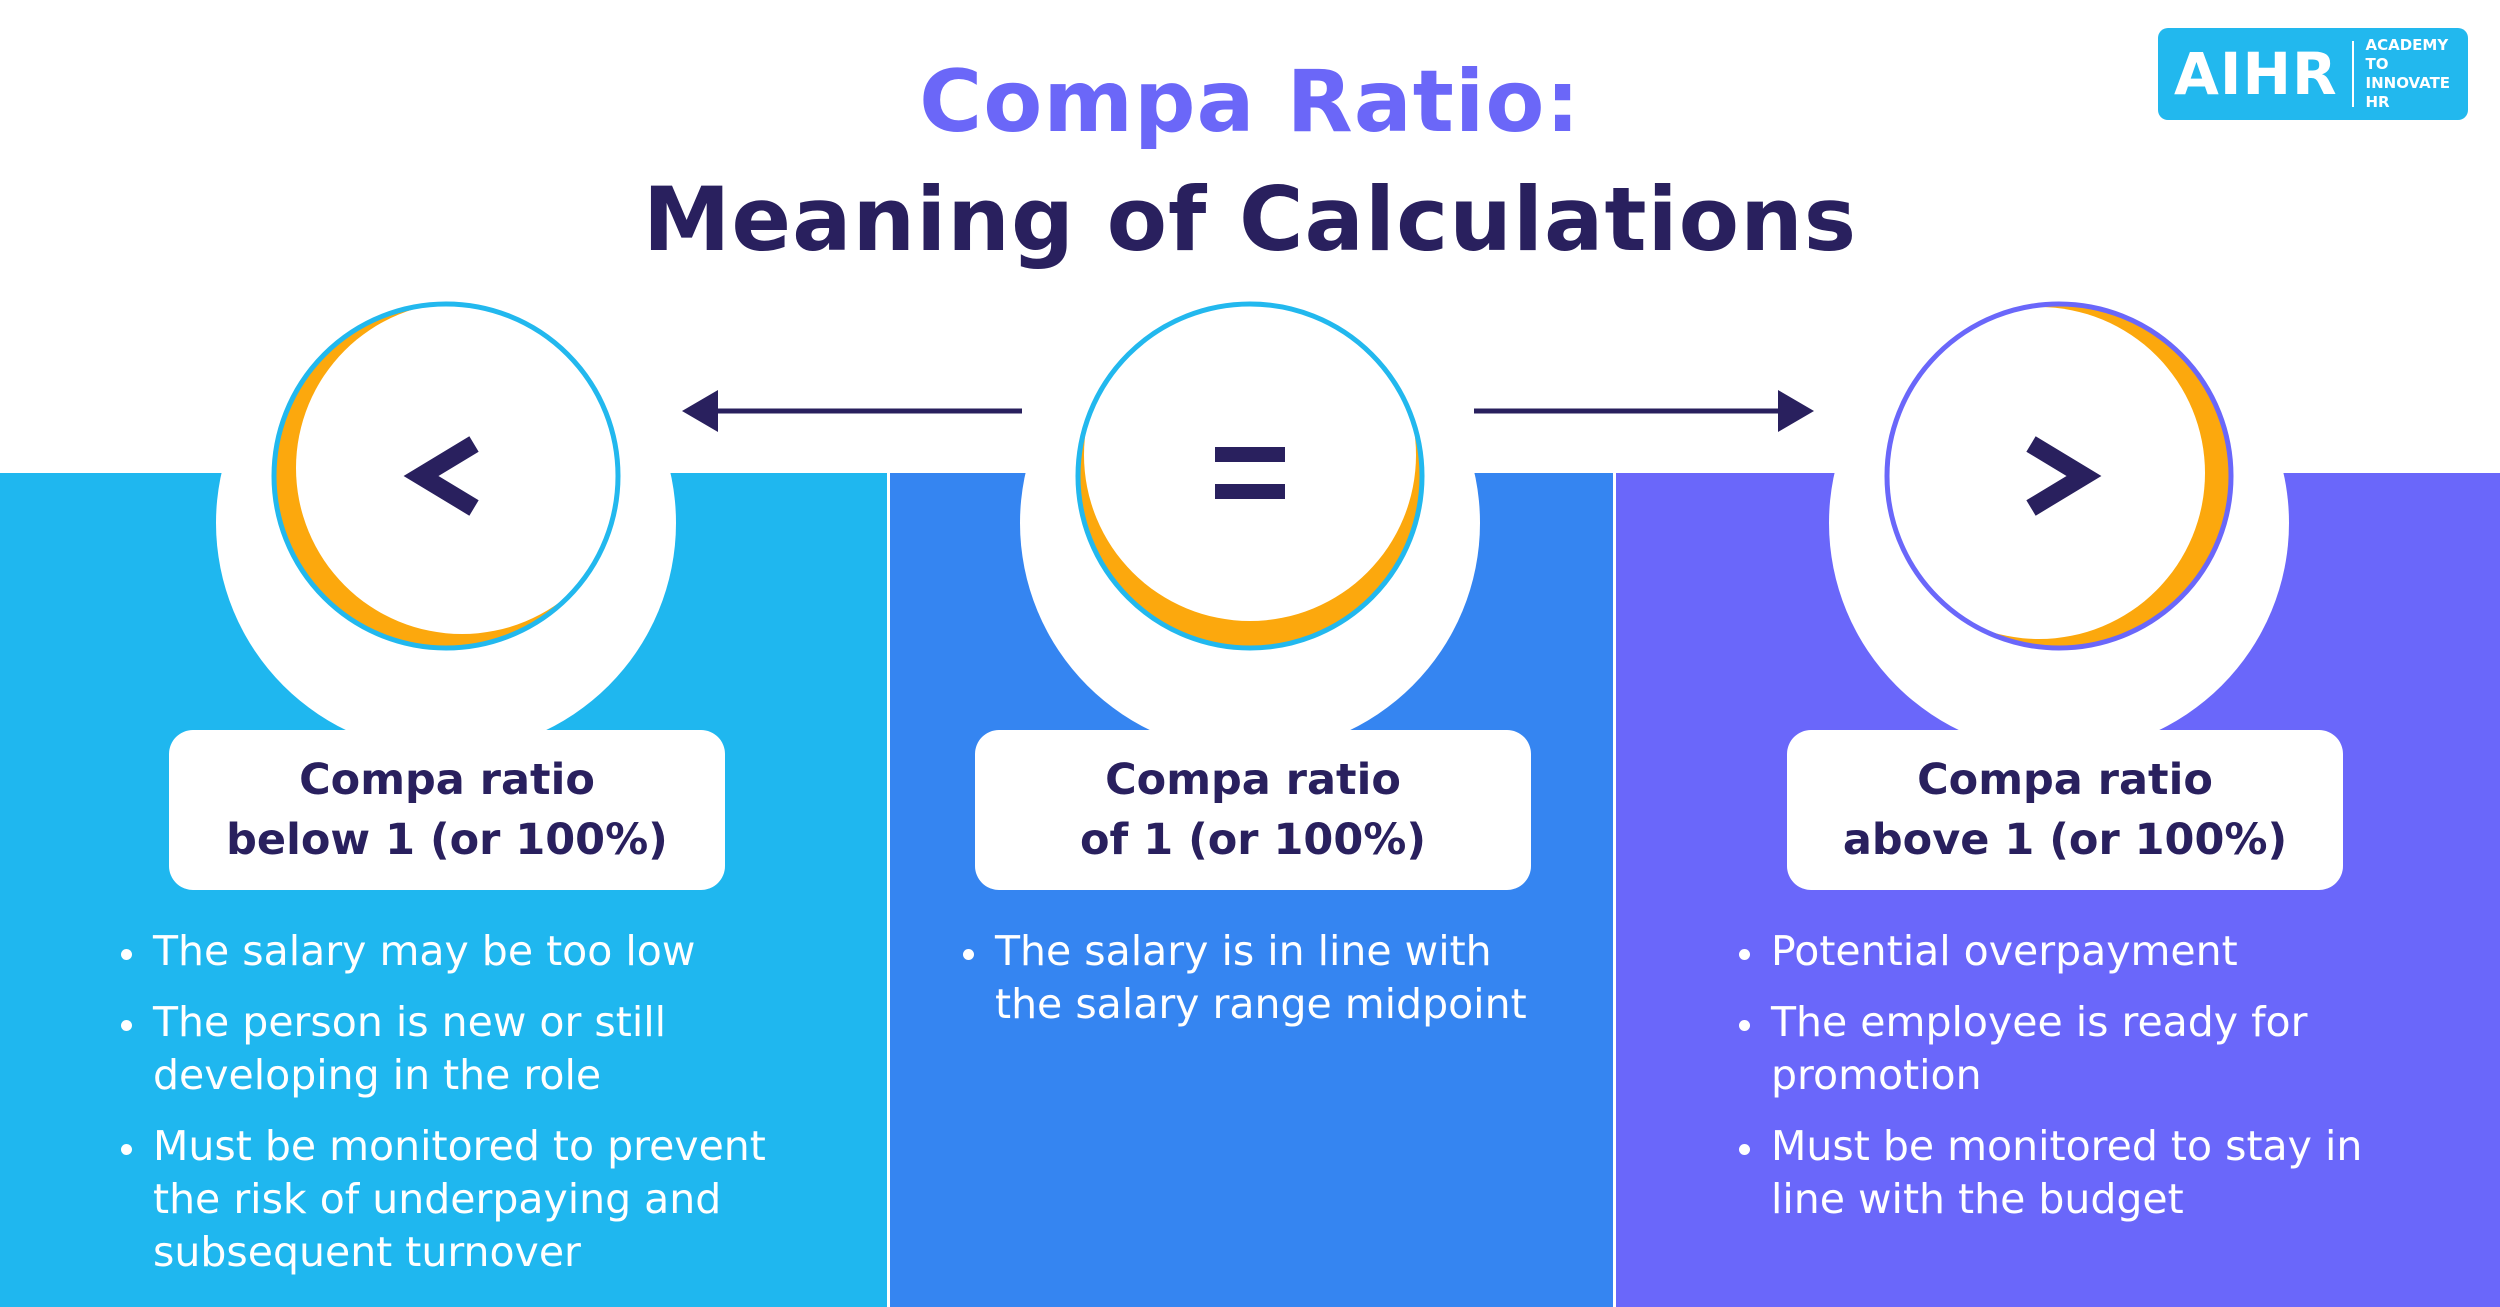  I want to click on title-line-1: Compa Ratio:, so click(1250, 102).